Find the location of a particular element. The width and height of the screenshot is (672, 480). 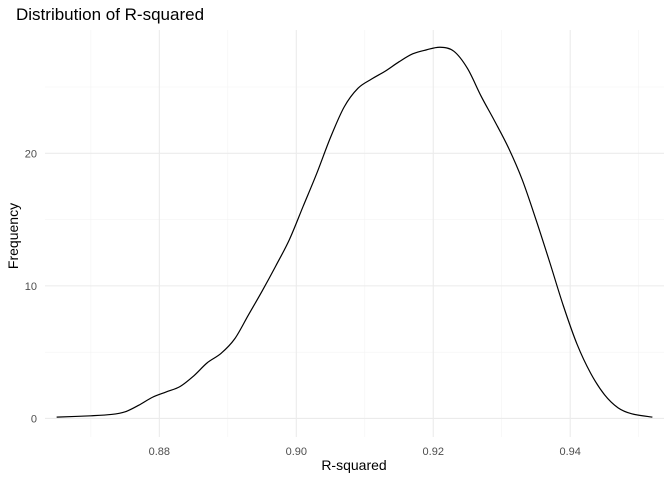

y-tick-label: 10 is located at coordinates (31, 287).